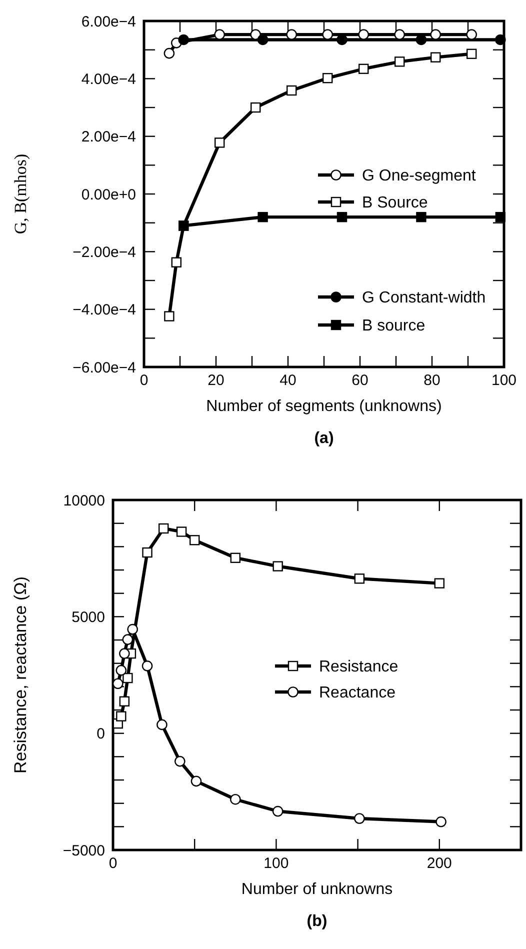 This screenshot has width=526, height=949. Describe the element at coordinates (216, 380) in the screenshot. I see `x-tick-label: 20` at that location.